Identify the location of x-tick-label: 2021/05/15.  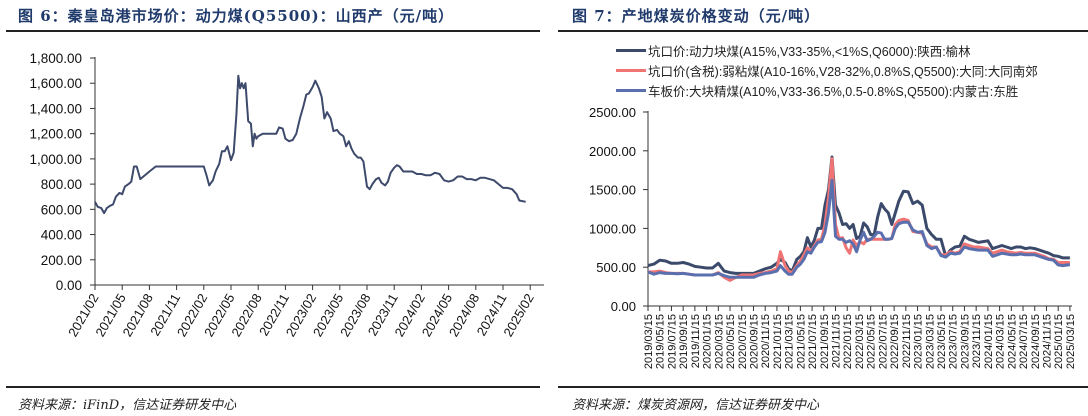
(801, 341).